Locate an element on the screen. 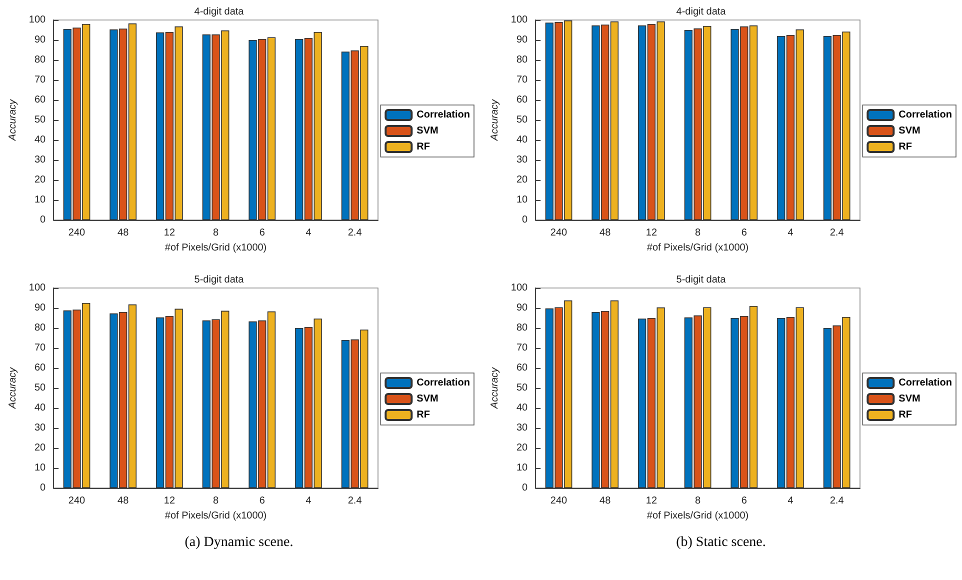 Image resolution: width=962 pixels, height=580 pixels. text: (a) Dynamic scene. is located at coordinates (239, 543).